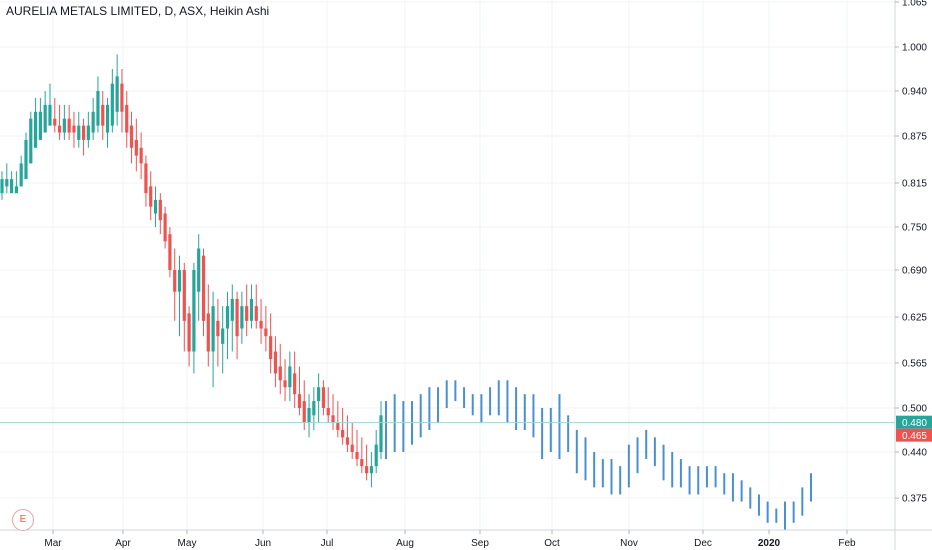  I want to click on y-tick-label: 0.690, so click(914, 271).